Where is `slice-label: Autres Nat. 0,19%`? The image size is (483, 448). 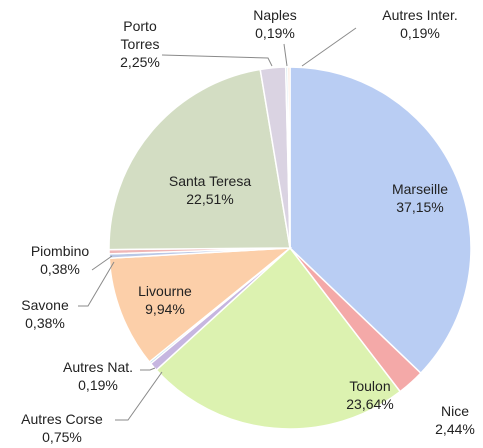 slice-label: Autres Nat. 0,19% is located at coordinates (98, 376).